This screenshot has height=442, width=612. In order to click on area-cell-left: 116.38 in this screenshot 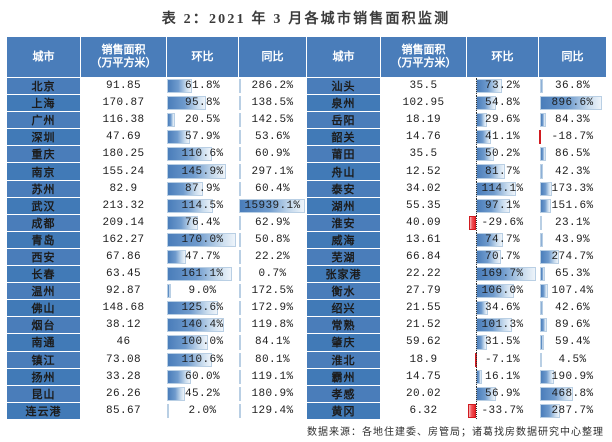, I will do `click(123, 120)`.